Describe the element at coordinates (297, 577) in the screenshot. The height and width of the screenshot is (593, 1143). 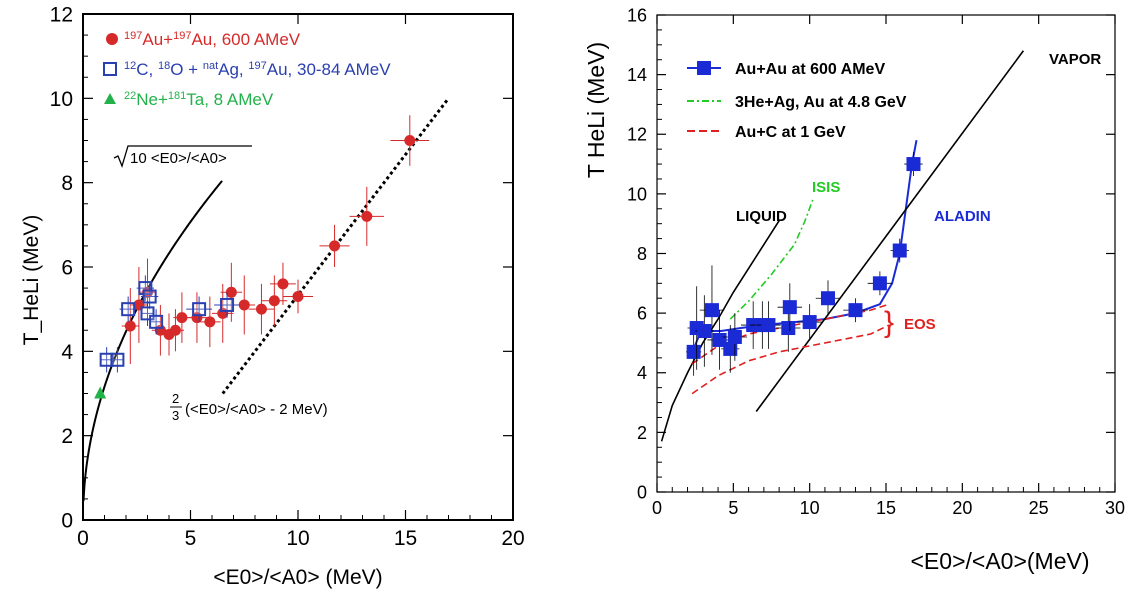
I see `left-x-axis-label: <E0>/<A0> (MeV)` at that location.